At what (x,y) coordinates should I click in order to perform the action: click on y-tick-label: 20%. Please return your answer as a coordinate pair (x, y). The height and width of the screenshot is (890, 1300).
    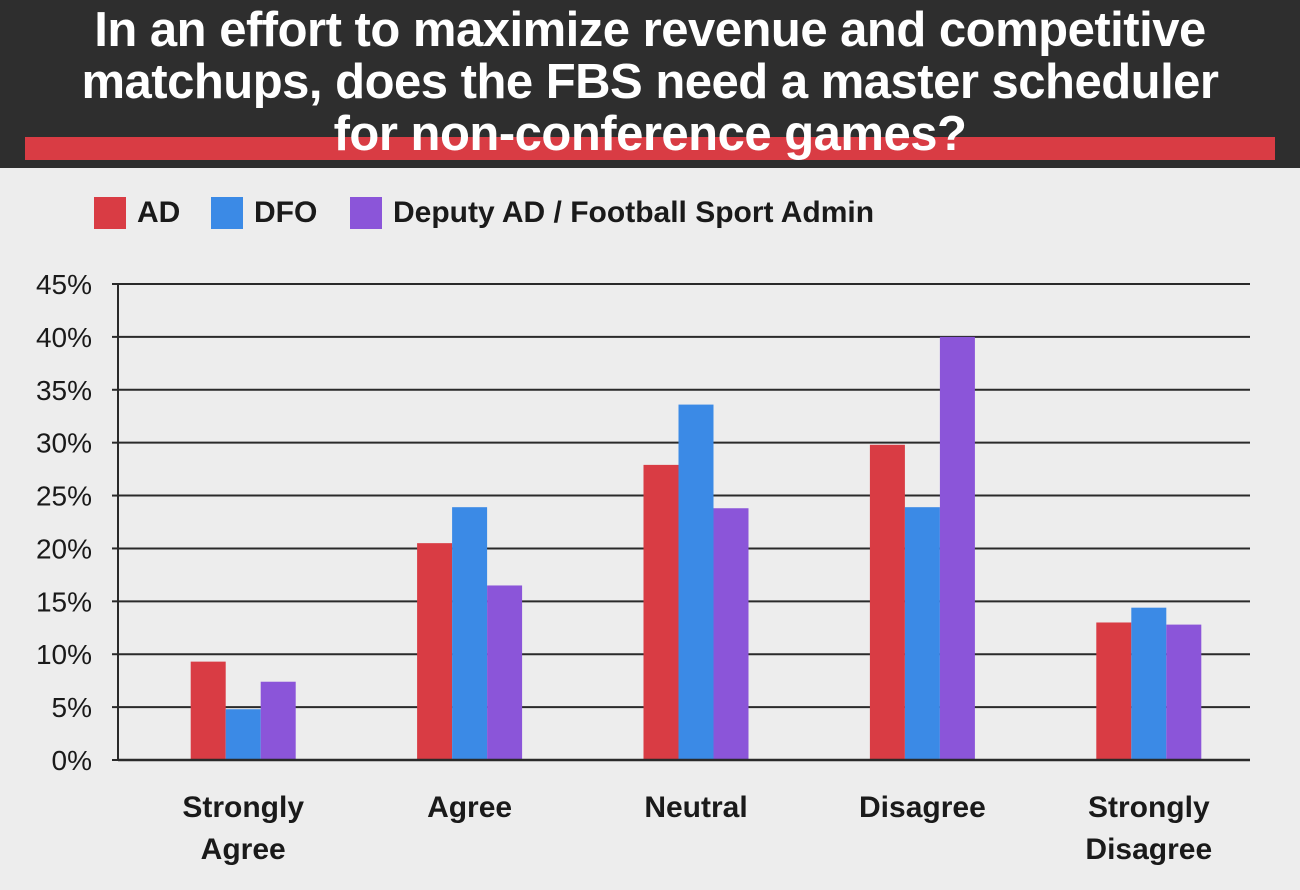
    Looking at the image, I should click on (64, 548).